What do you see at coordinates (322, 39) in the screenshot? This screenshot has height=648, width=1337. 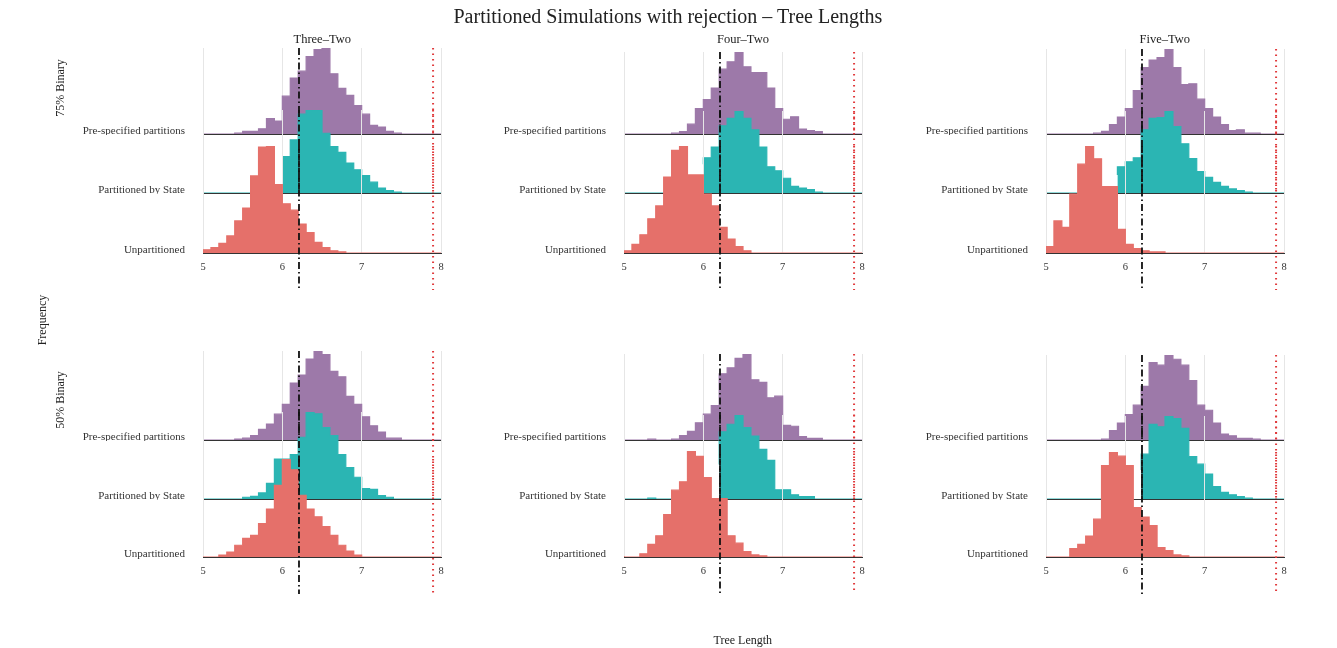 I see `chart-title: Three–Two` at bounding box center [322, 39].